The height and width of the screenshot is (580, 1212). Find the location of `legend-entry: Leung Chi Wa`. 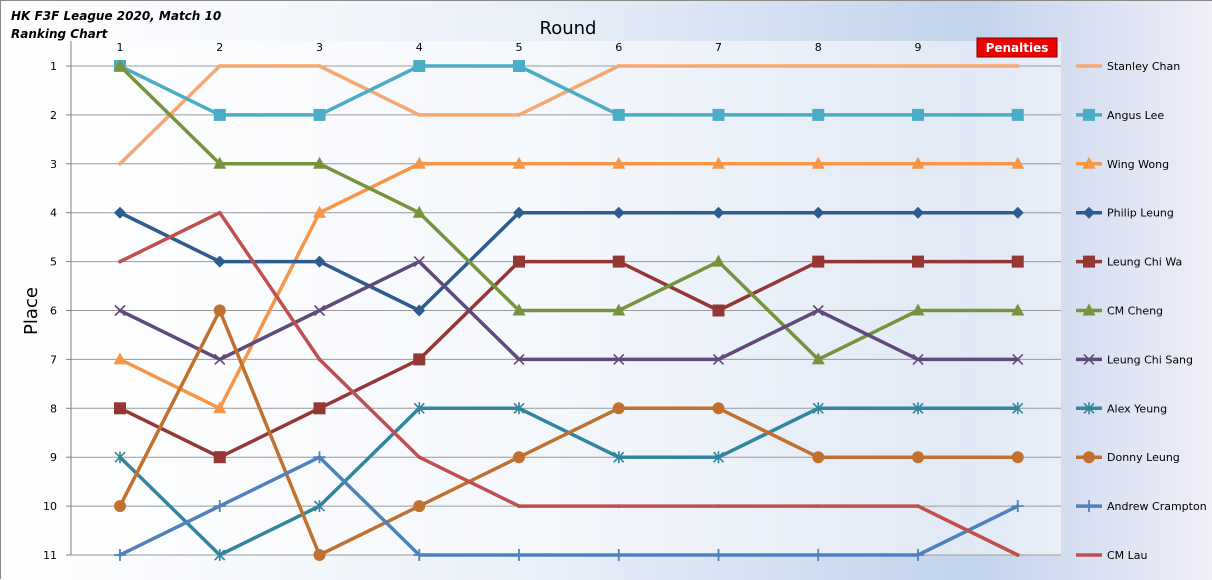

legend-entry: Leung Chi Wa is located at coordinates (1129, 262).